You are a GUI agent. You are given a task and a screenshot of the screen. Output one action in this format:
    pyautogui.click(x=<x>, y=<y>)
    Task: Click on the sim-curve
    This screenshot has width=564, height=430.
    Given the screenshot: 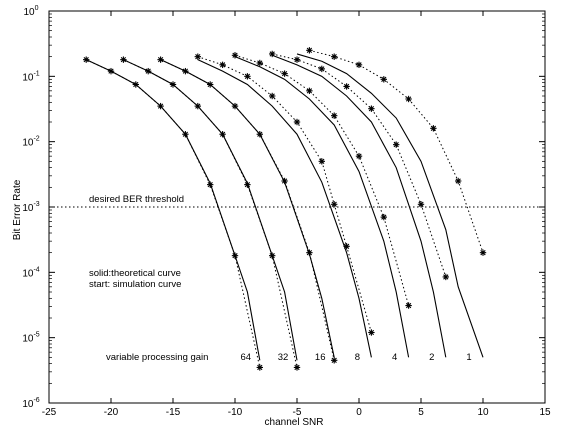 What is the action you would take?
    pyautogui.click(x=396, y=151)
    